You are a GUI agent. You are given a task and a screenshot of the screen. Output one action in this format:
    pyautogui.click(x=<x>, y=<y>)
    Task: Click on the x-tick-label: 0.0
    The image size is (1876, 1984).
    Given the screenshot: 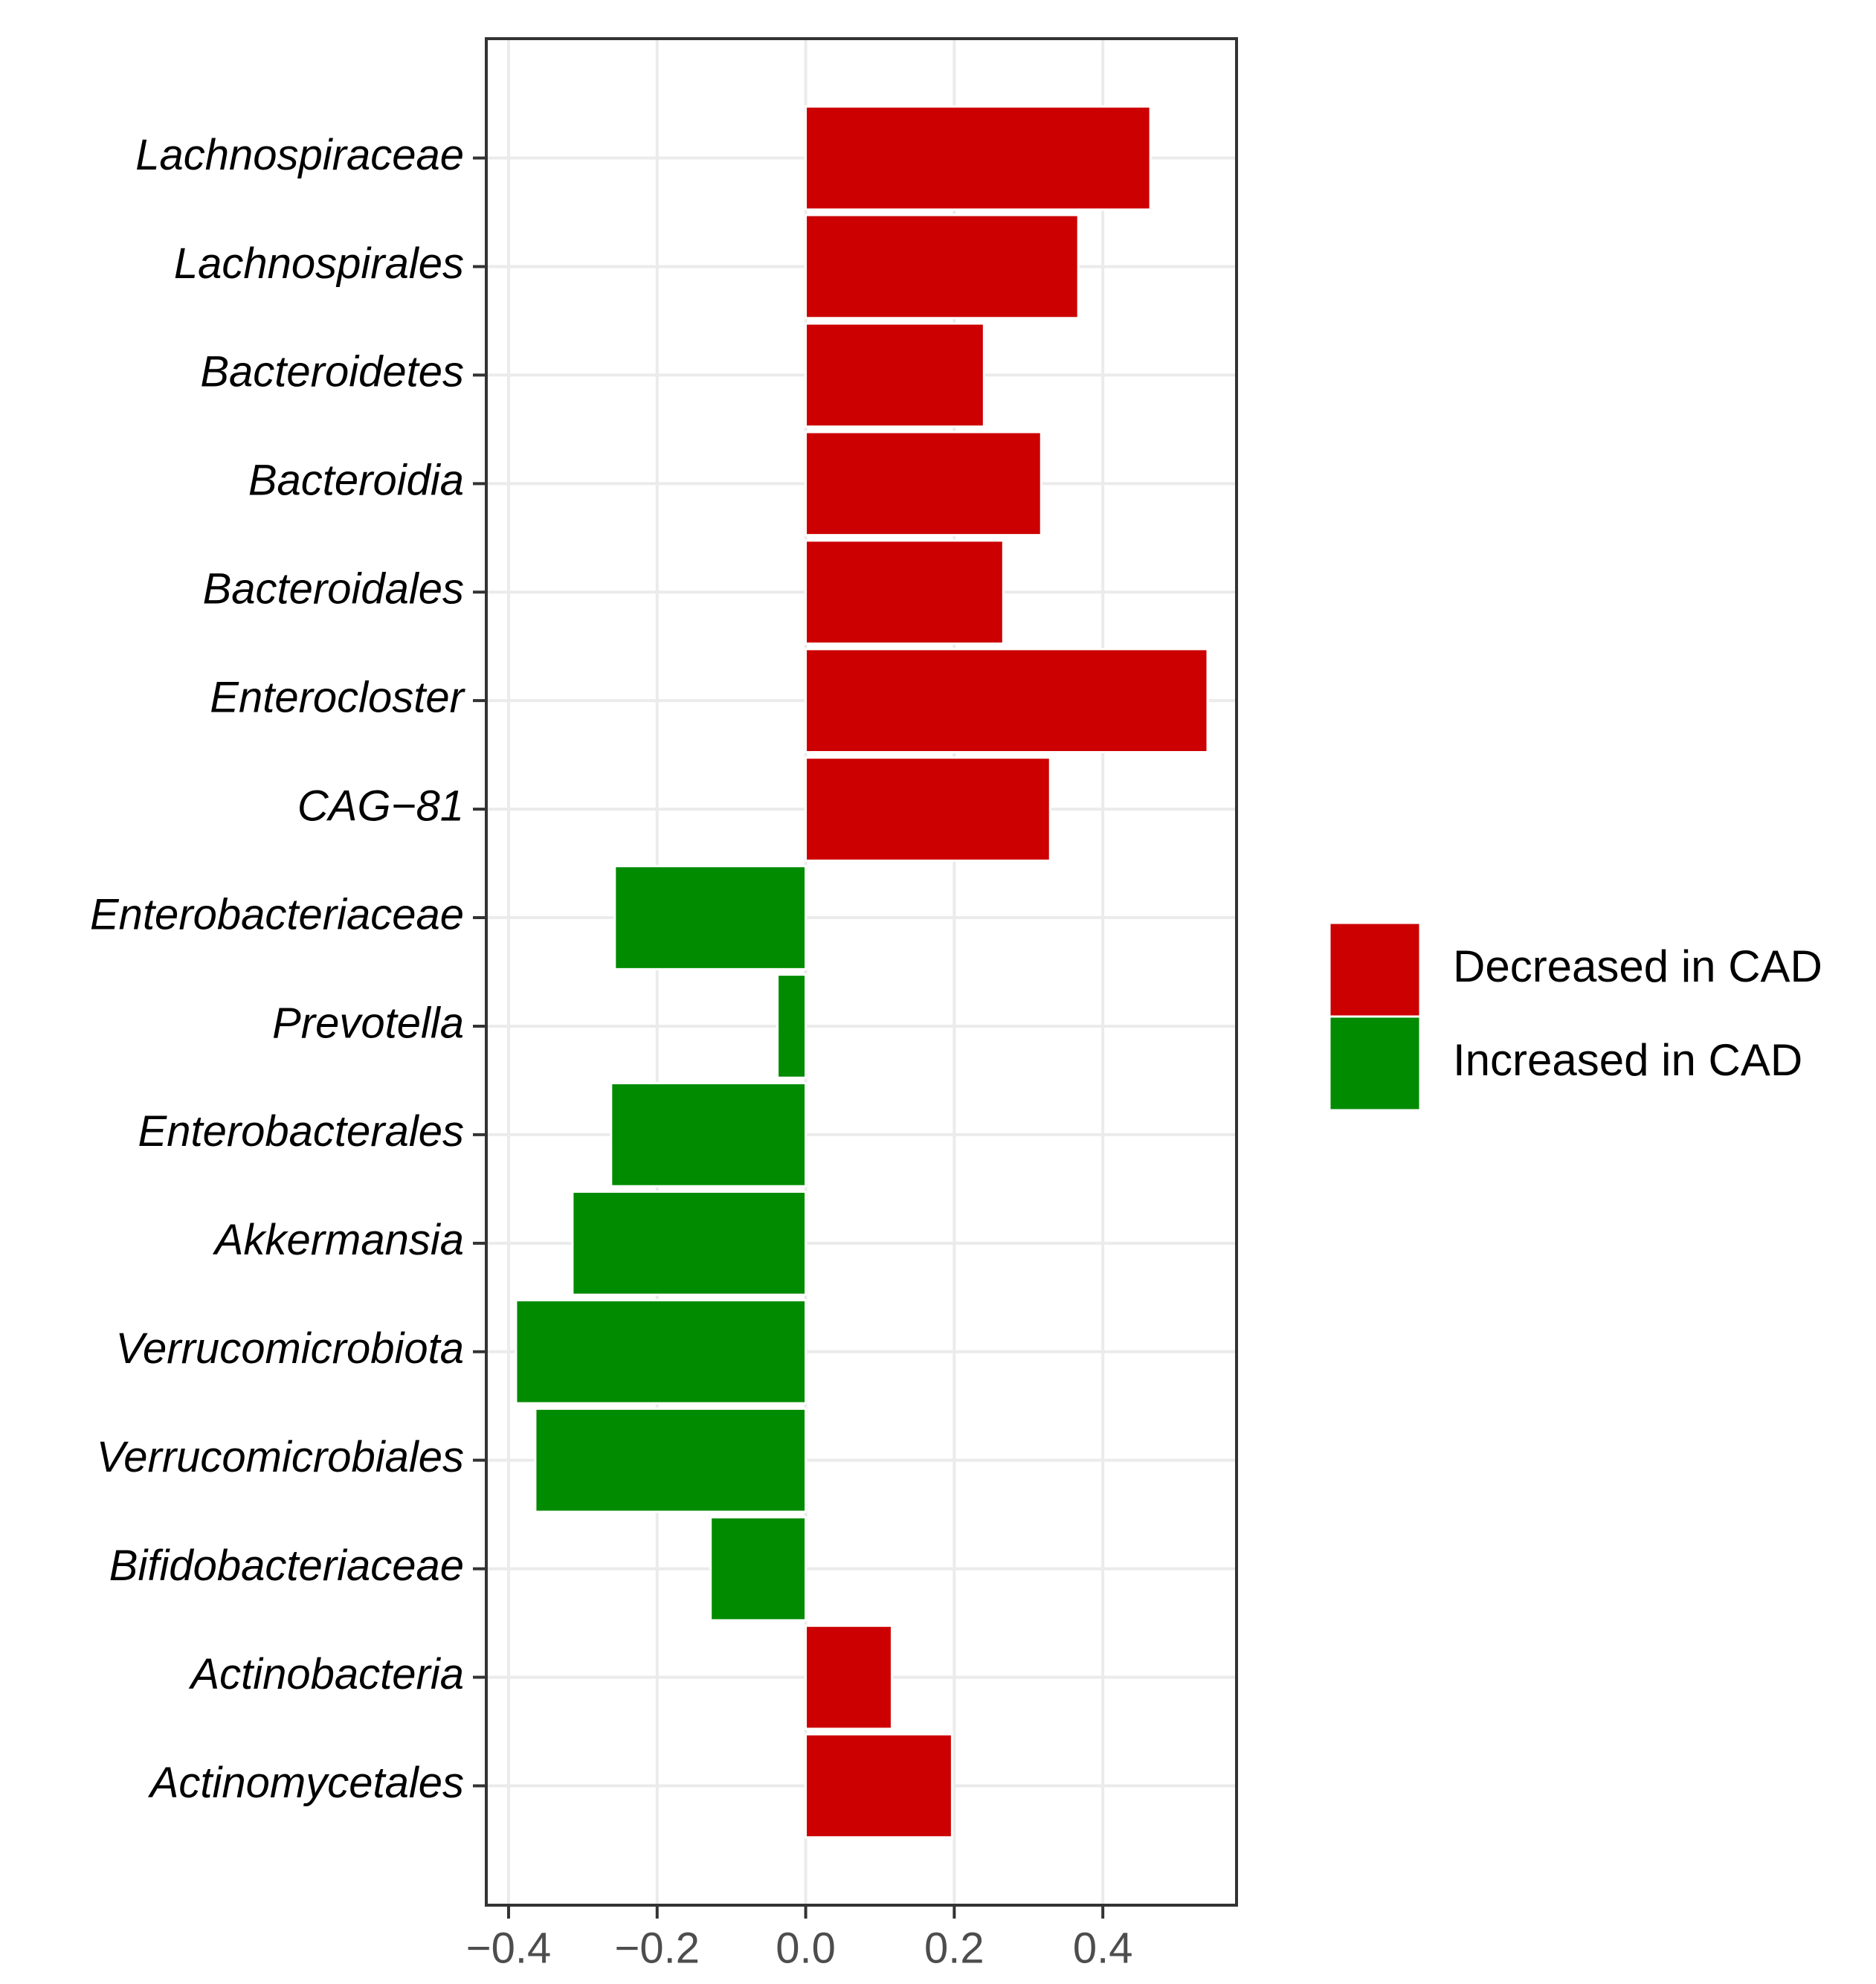 What is the action you would take?
    pyautogui.click(x=806, y=1948)
    